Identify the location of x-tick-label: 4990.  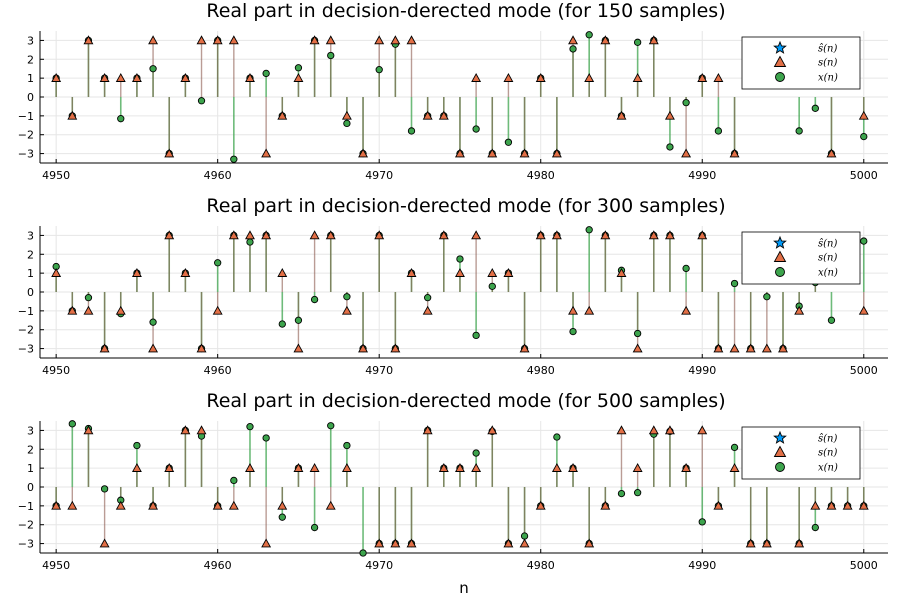
(702, 175).